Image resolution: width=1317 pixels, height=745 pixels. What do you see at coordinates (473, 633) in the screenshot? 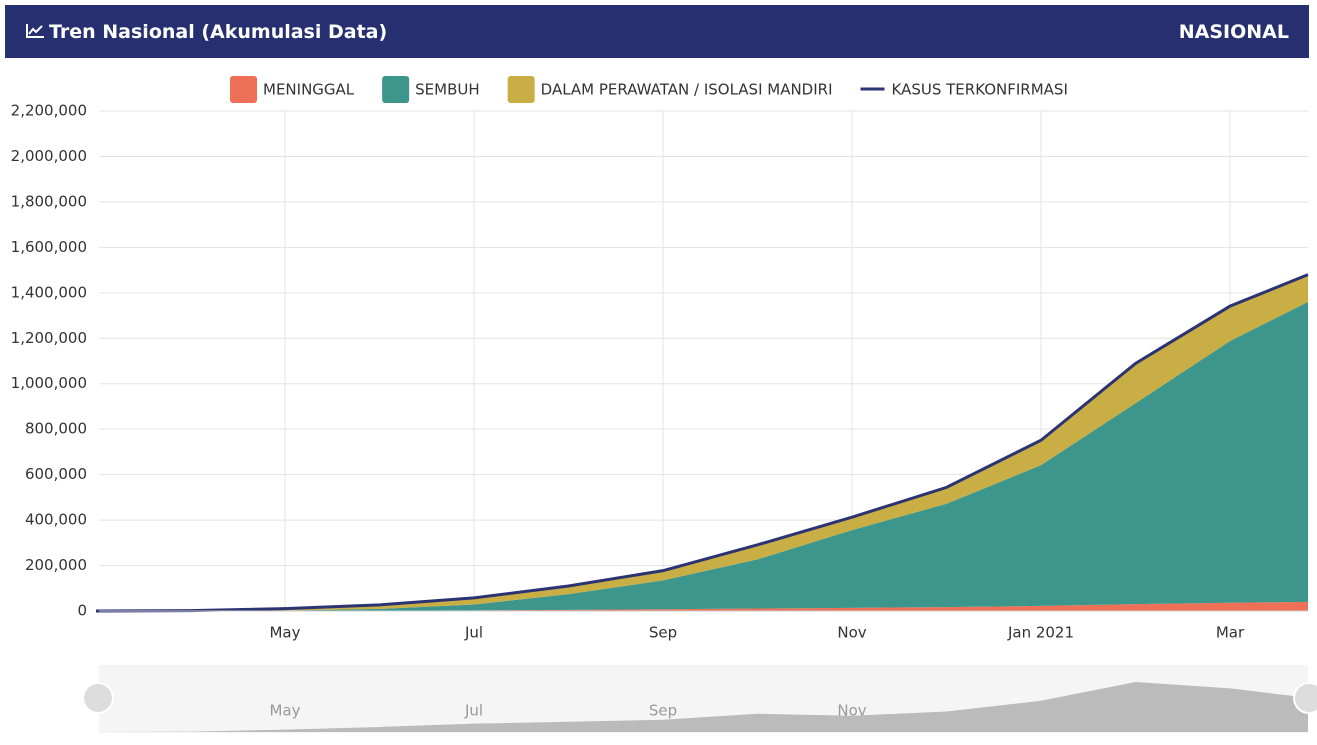
I see `x-tick-label: Jul` at bounding box center [473, 633].